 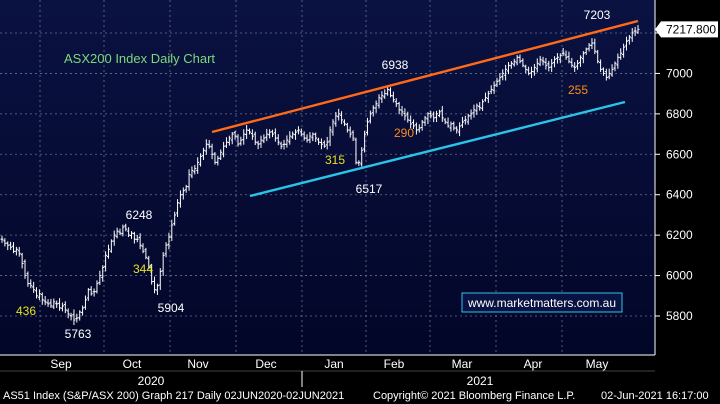 I want to click on price-annotation: 7203, so click(x=597, y=15).